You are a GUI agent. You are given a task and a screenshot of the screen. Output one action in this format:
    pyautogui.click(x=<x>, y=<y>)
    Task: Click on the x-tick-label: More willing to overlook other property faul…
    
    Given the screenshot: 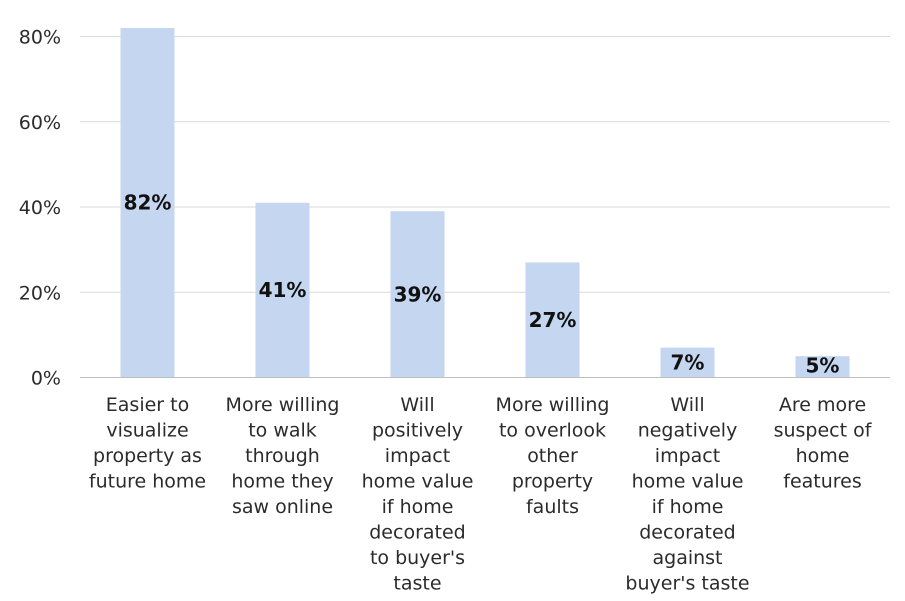 What is the action you would take?
    pyautogui.click(x=553, y=456)
    